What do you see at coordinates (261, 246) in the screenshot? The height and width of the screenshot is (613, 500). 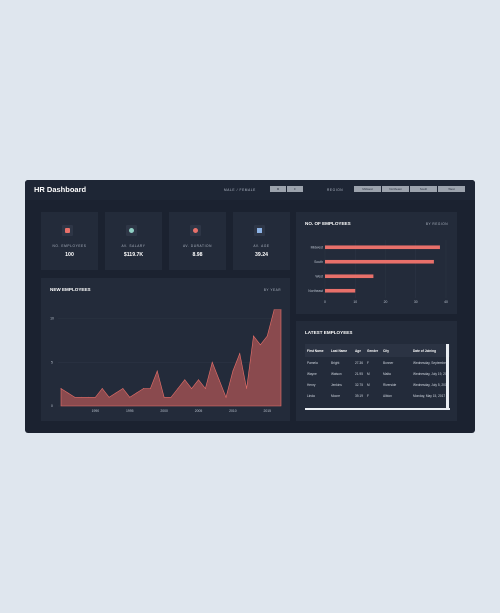 I see `kpi-label: AV. AGE` at bounding box center [261, 246].